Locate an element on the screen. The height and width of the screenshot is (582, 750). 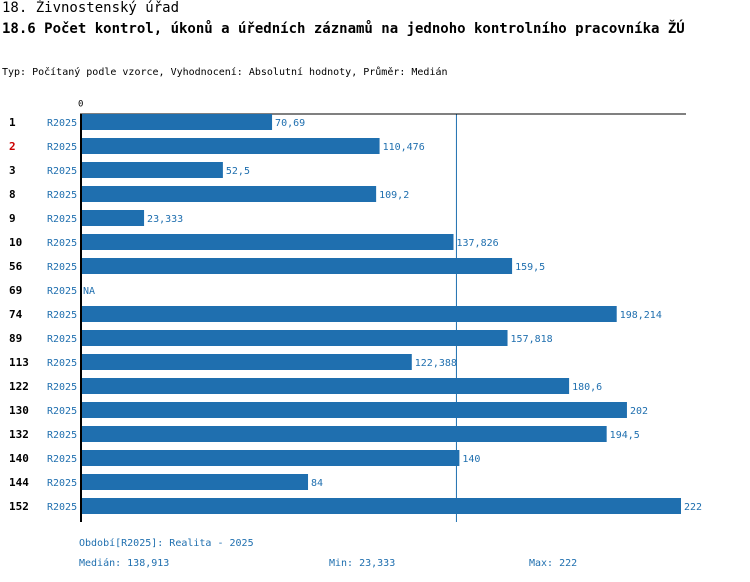
value-label: 140 is located at coordinates (471, 459).